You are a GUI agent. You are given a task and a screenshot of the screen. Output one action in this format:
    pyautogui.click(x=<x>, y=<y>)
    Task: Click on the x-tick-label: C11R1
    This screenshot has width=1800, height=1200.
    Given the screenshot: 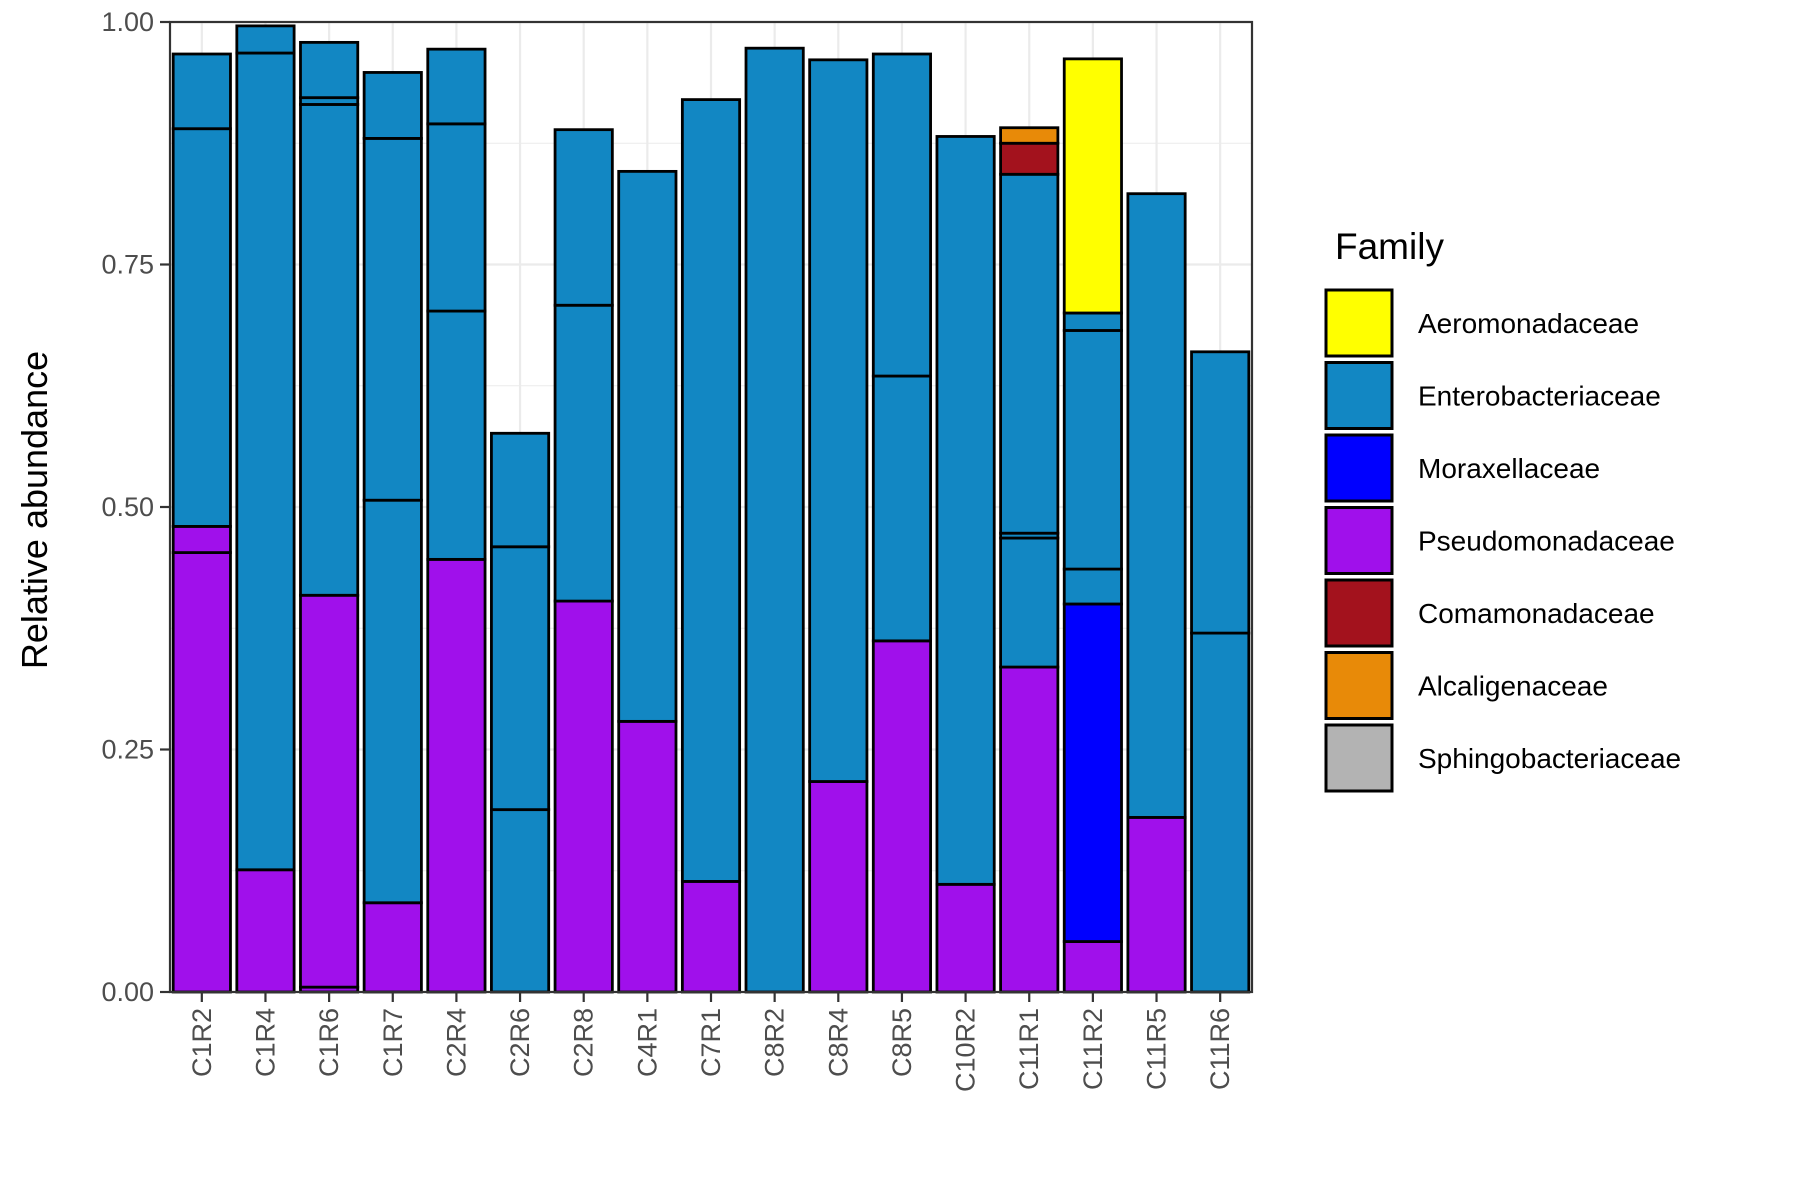 What is the action you would take?
    pyautogui.click(x=1029, y=1049)
    